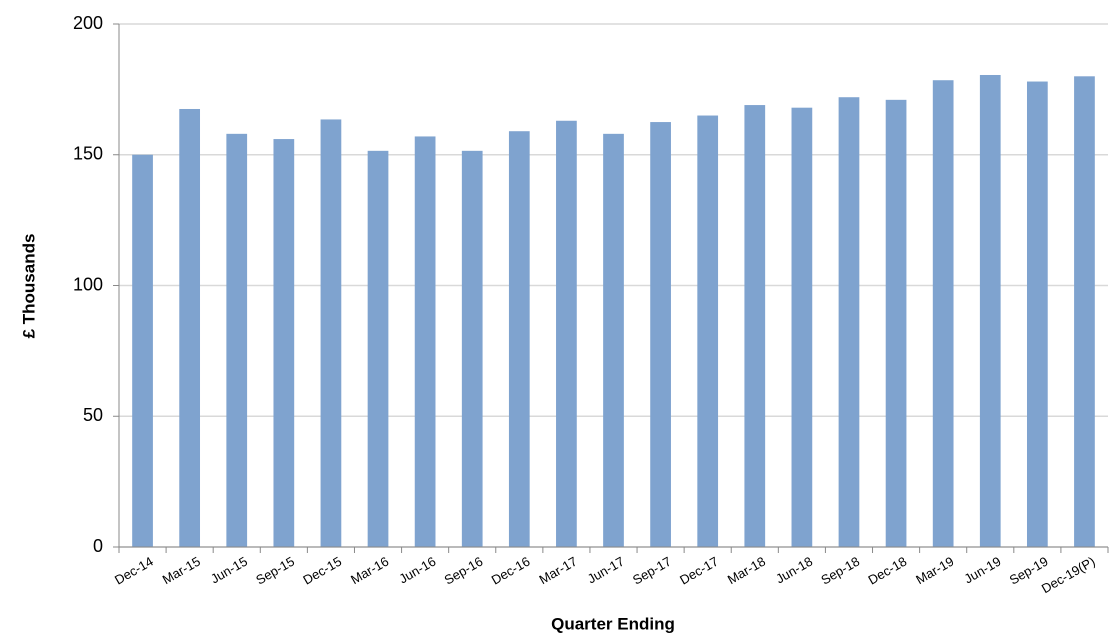 Image resolution: width=1111 pixels, height=643 pixels. What do you see at coordinates (794, 570) in the screenshot?
I see `x-tick-label: Jun-18` at bounding box center [794, 570].